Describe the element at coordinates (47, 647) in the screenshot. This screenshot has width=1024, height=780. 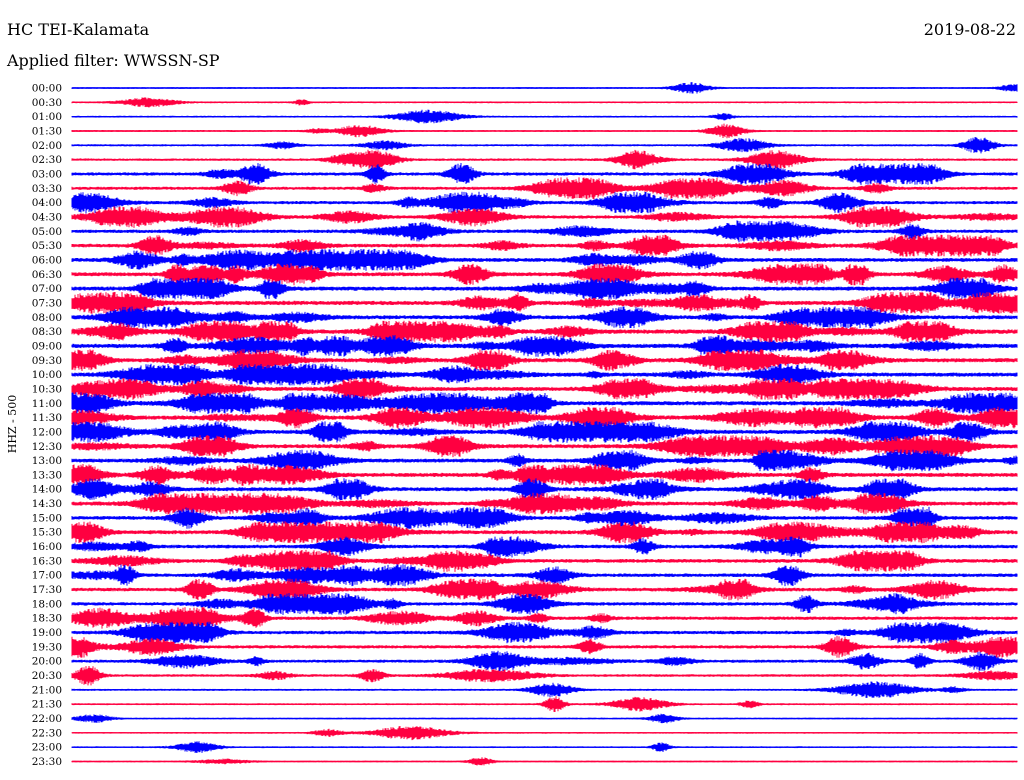
I see `time-tick-label: 19:30` at that location.